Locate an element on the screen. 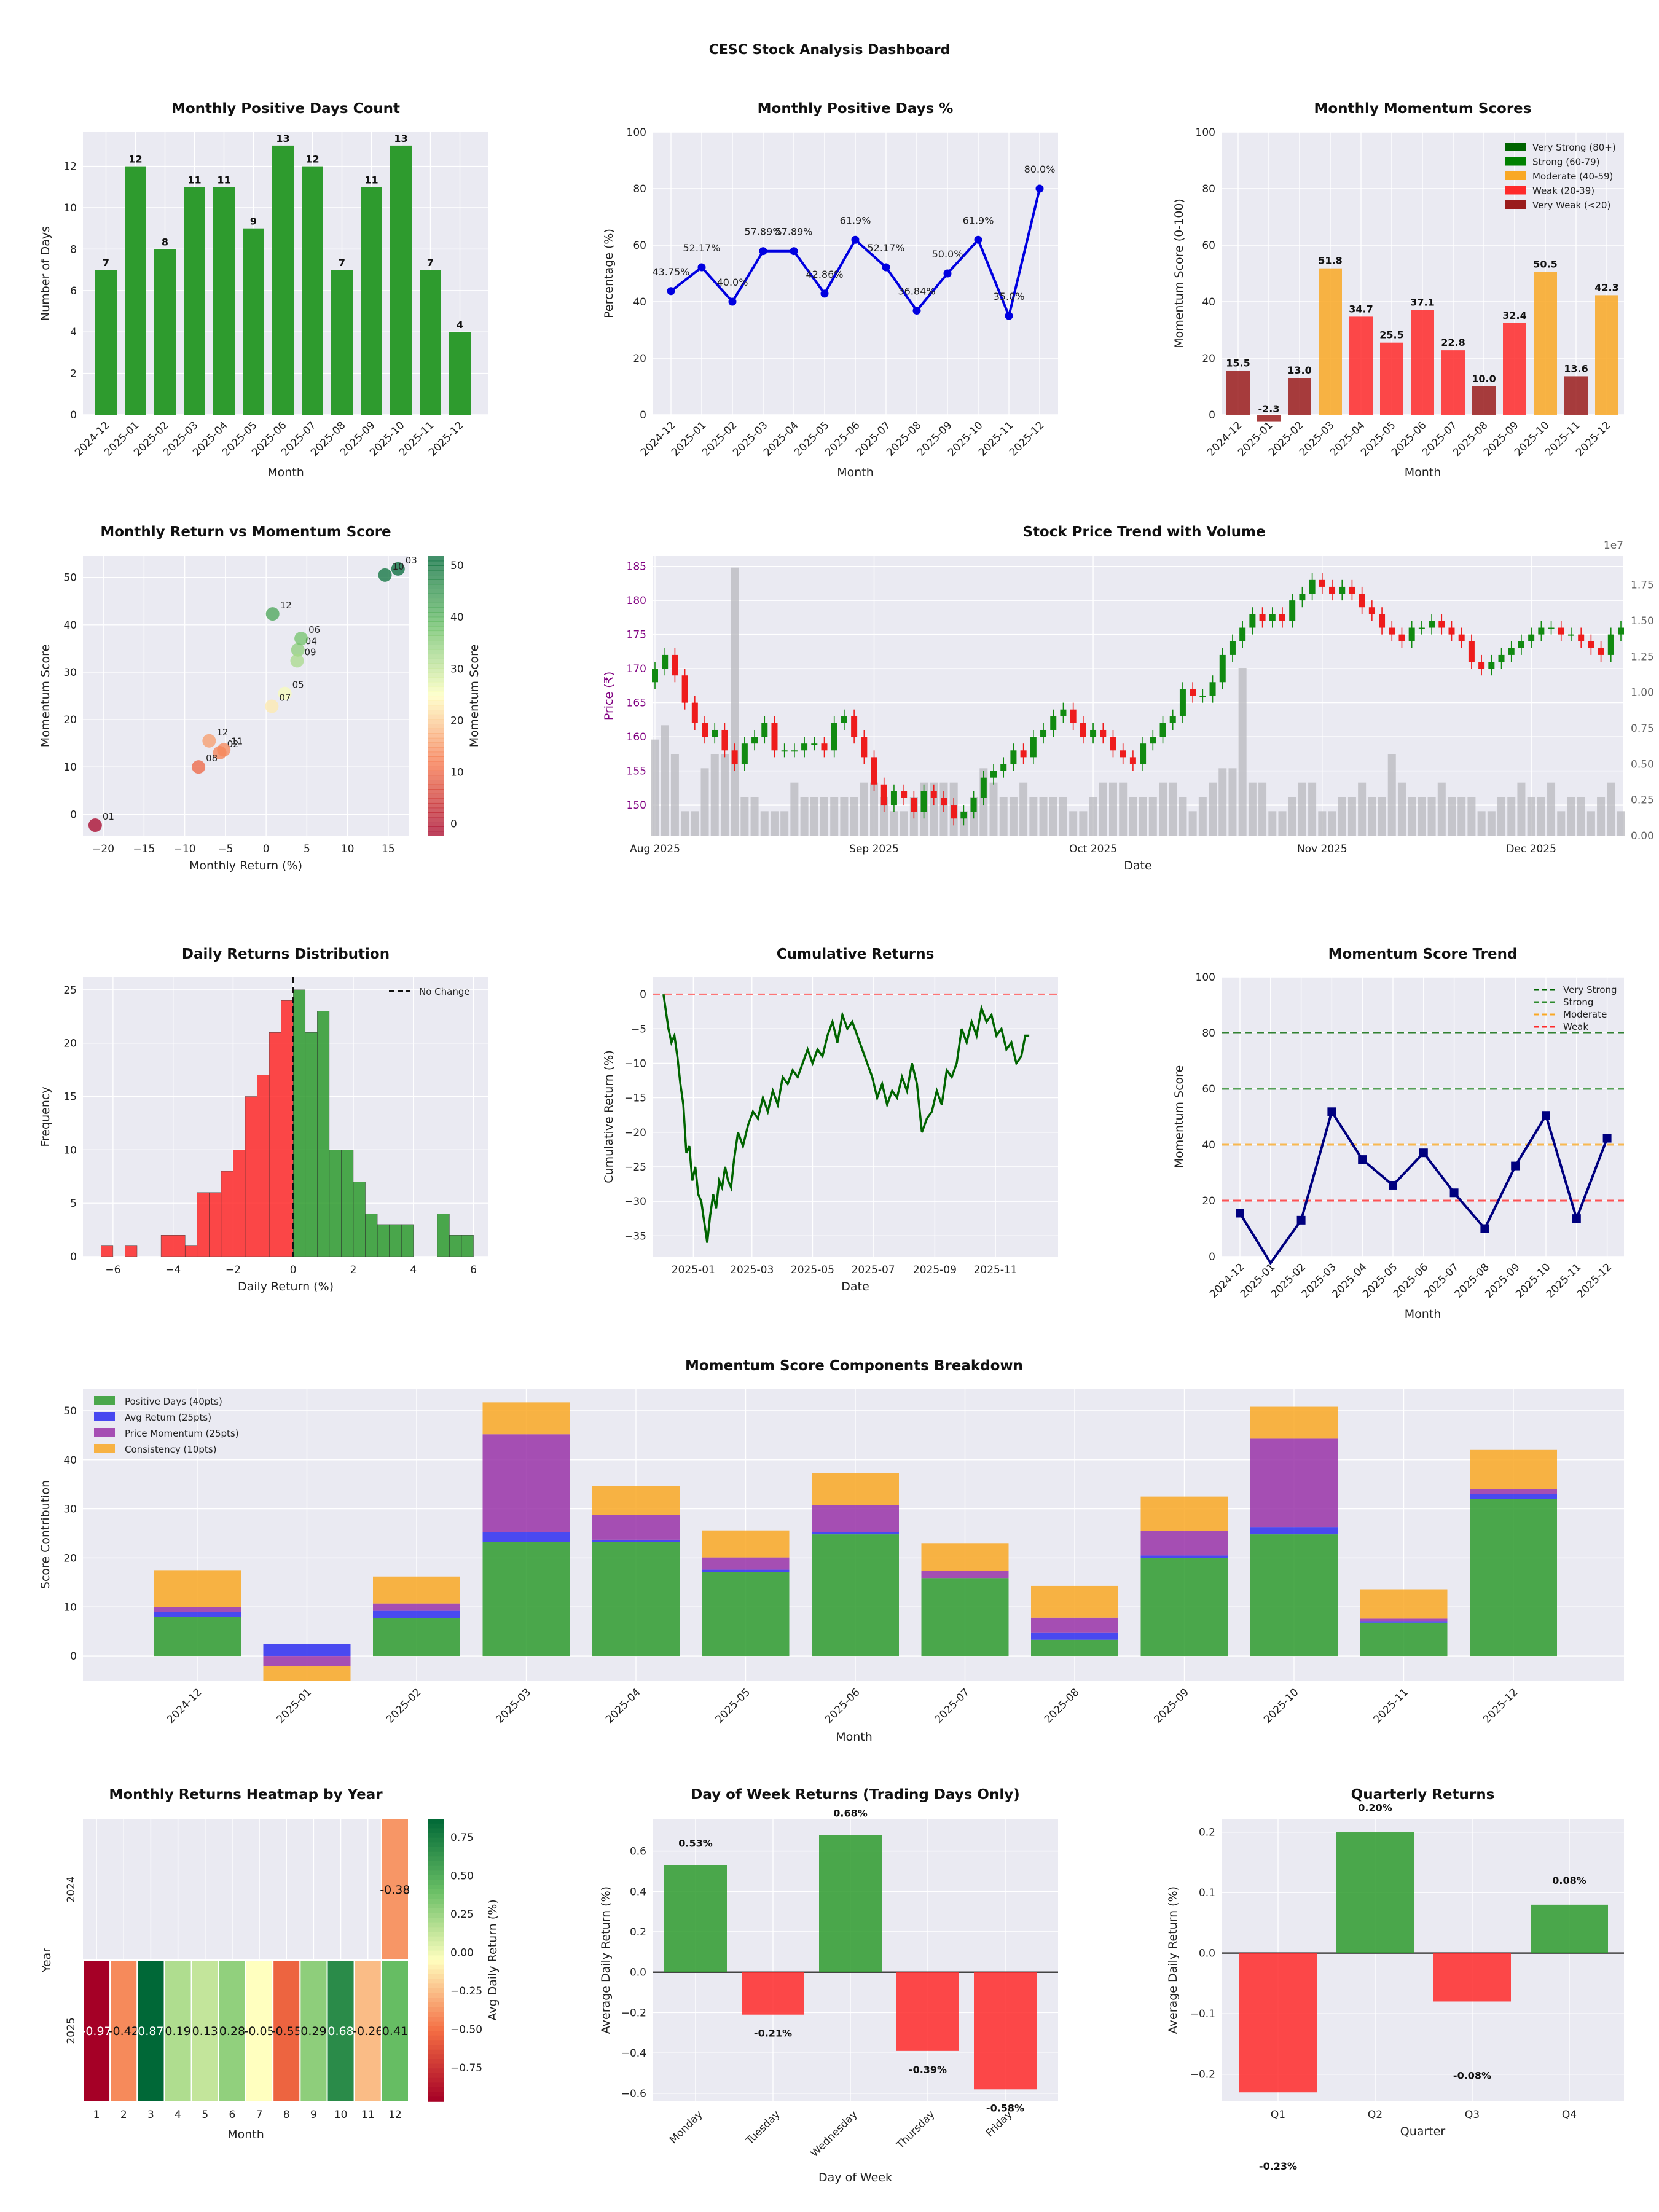 The width and height of the screenshot is (1659, 2212). chart-title: Monthly Positive Days Count is located at coordinates (285, 109).